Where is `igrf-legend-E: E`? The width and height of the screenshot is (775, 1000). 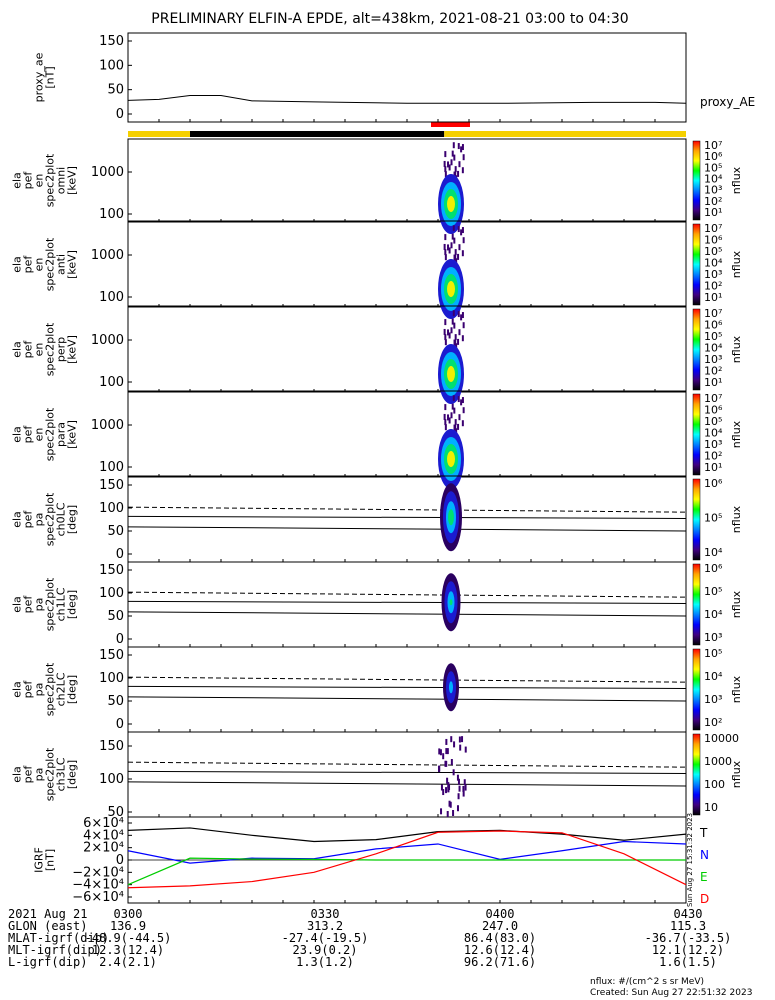 igrf-legend-E: E is located at coordinates (704, 877).